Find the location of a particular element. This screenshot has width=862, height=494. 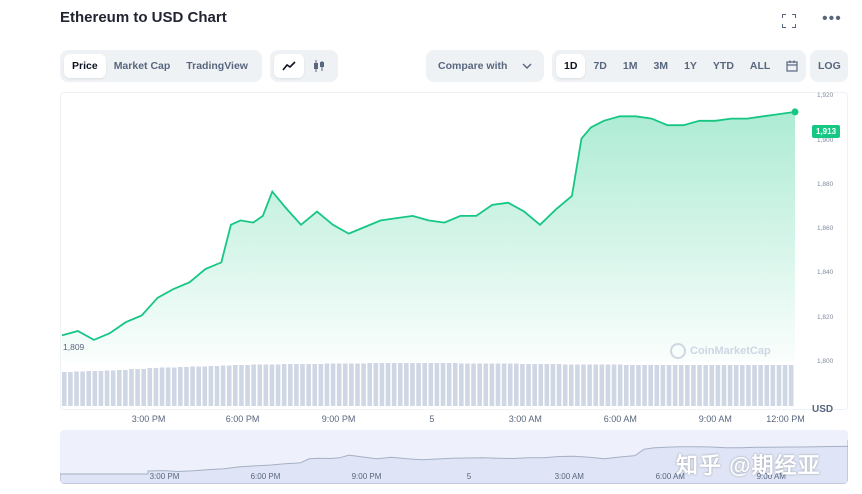

compare-dropdown: Compare with is located at coordinates (485, 66).